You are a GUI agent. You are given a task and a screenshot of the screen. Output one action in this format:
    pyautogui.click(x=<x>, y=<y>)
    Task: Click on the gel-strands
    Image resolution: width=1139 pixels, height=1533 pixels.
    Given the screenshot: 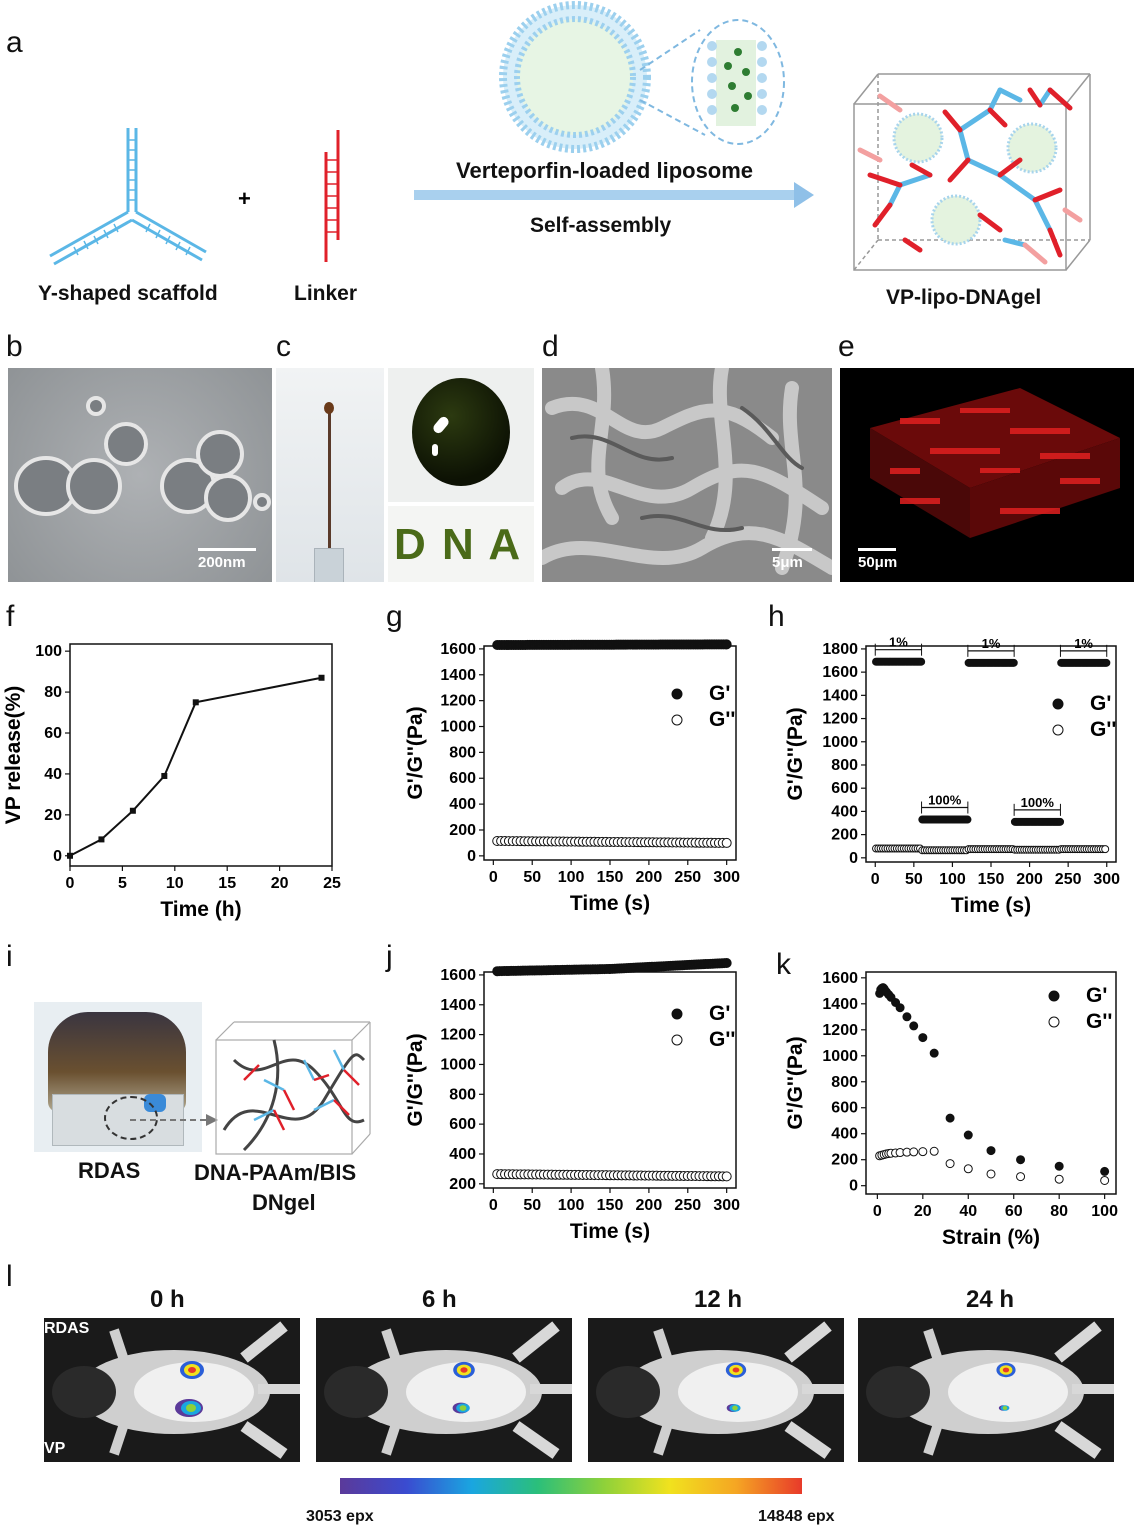 What is the action you would take?
    pyautogui.click(x=970, y=176)
    